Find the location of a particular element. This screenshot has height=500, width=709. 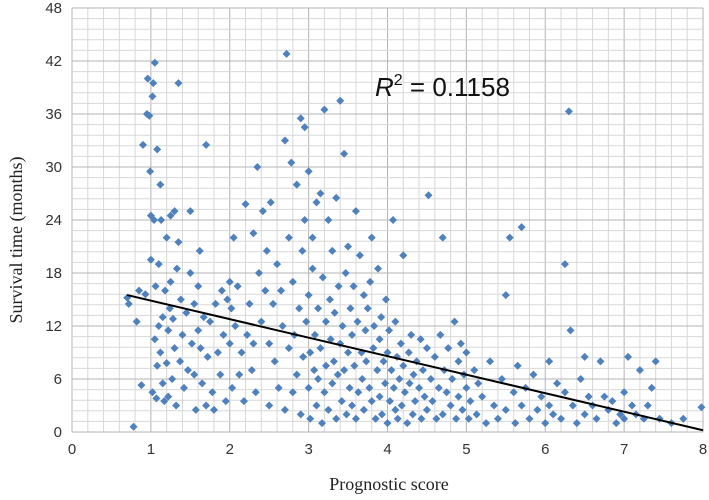

x-tick-label: 0 is located at coordinates (72, 449).